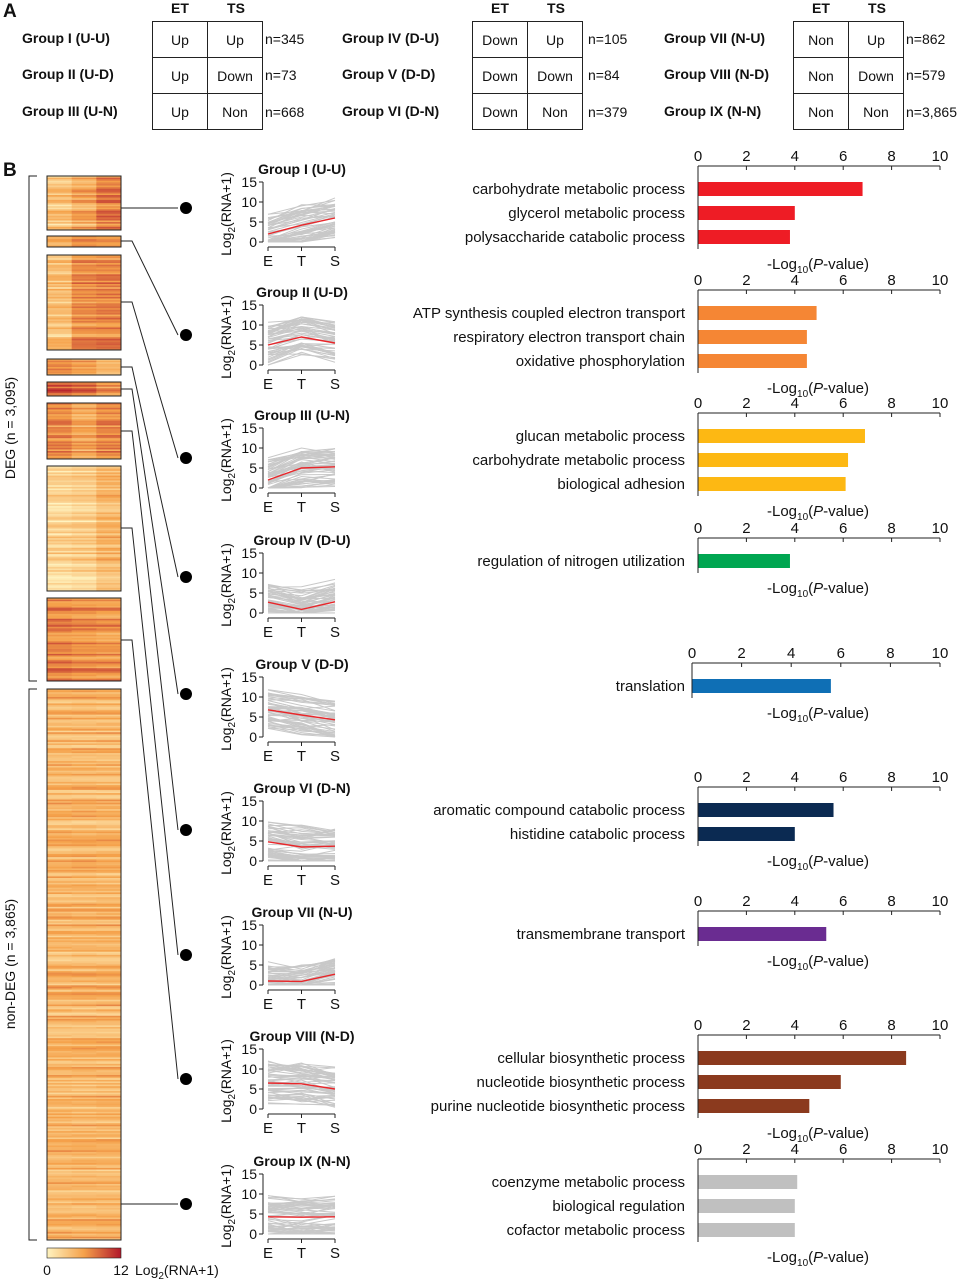 This screenshot has width=969, height=1281. I want to click on group-count: n=345, so click(285, 39).